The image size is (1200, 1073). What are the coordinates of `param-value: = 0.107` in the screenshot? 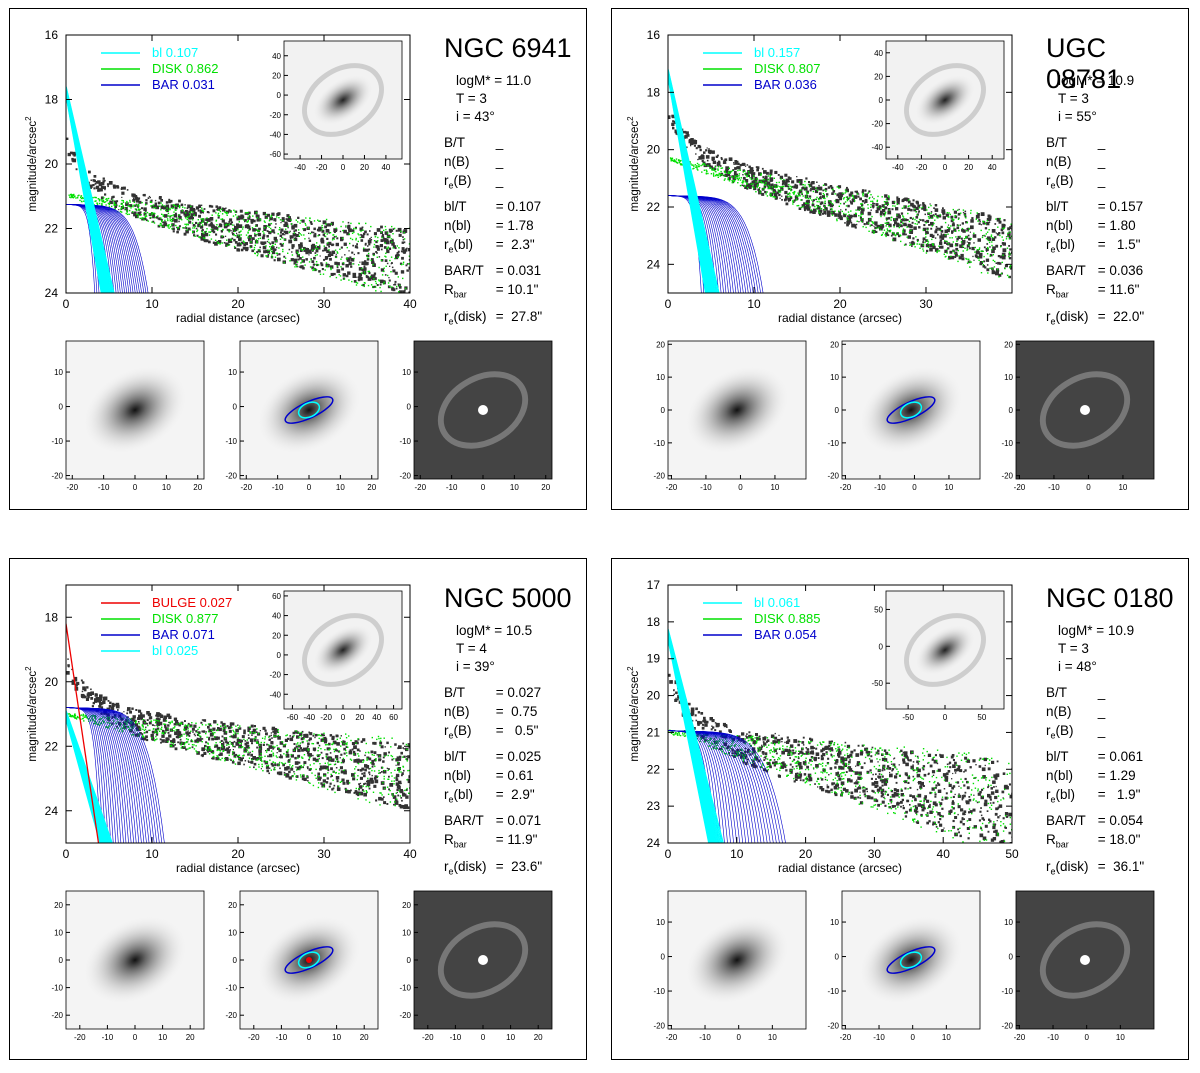 It's located at (517, 206).